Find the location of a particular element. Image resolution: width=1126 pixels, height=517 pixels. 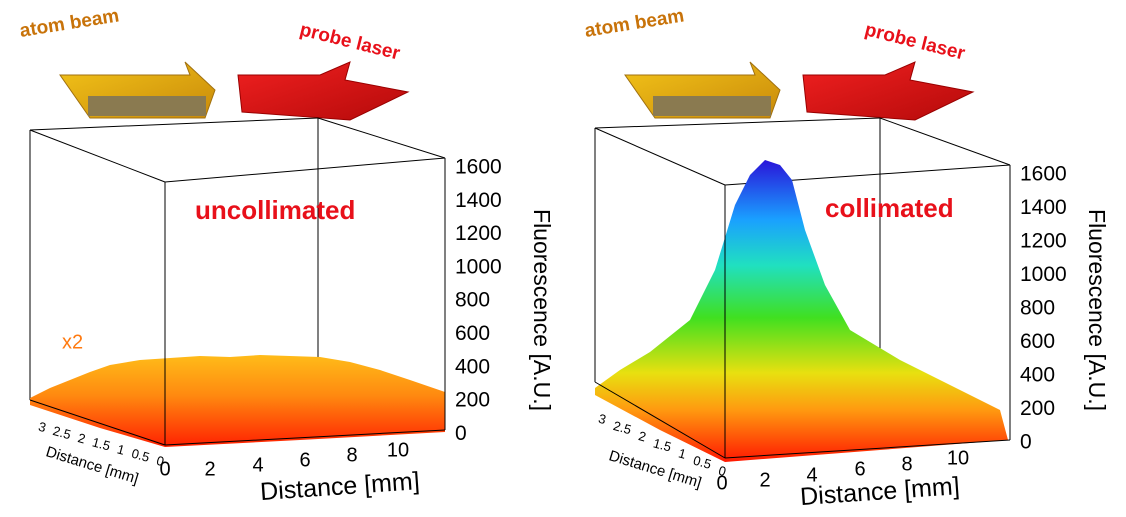

state-label: uncollimated is located at coordinates (275, 210).